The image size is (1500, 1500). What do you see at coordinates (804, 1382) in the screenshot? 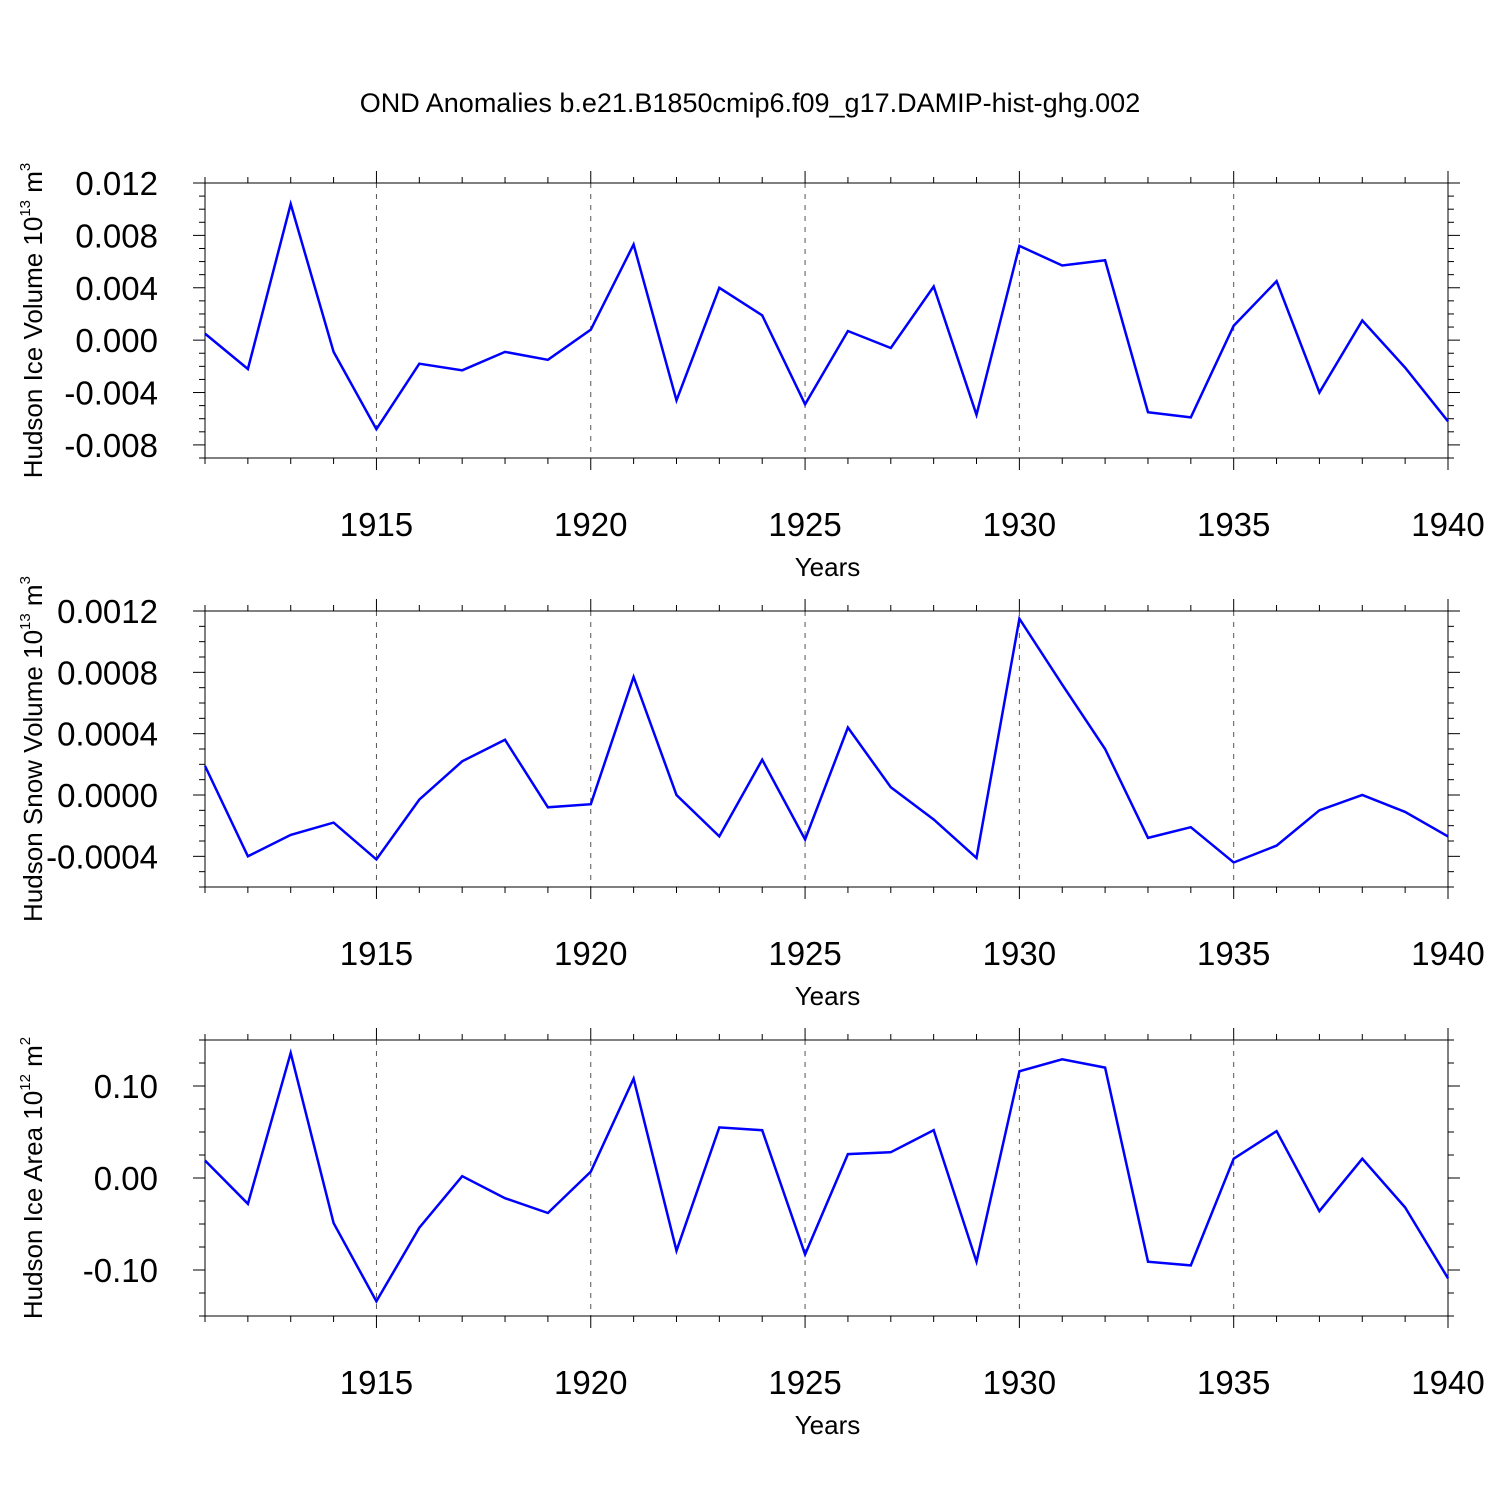
I see `x-tick-label: 1925` at bounding box center [804, 1382].